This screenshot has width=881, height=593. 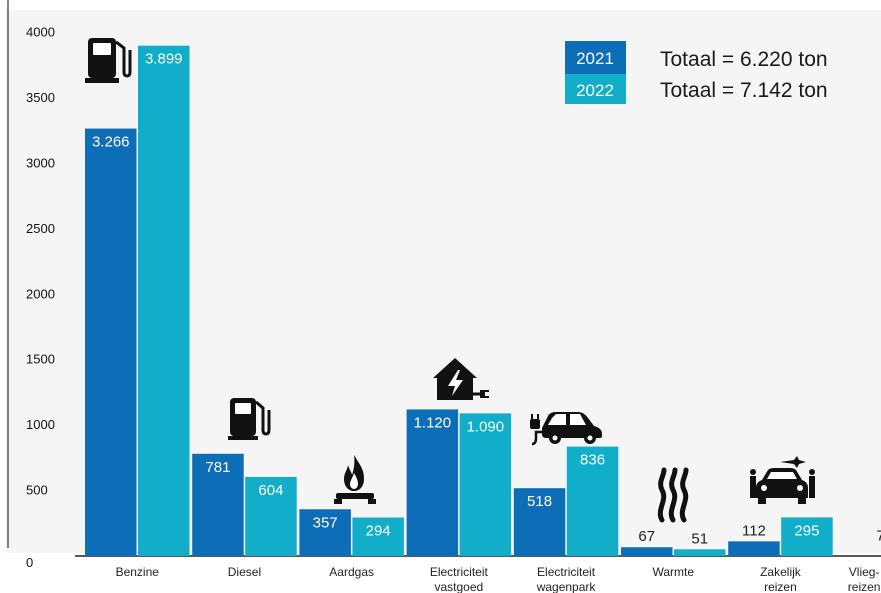 What do you see at coordinates (40, 293) in the screenshot?
I see `y-tick-label: 2000` at bounding box center [40, 293].